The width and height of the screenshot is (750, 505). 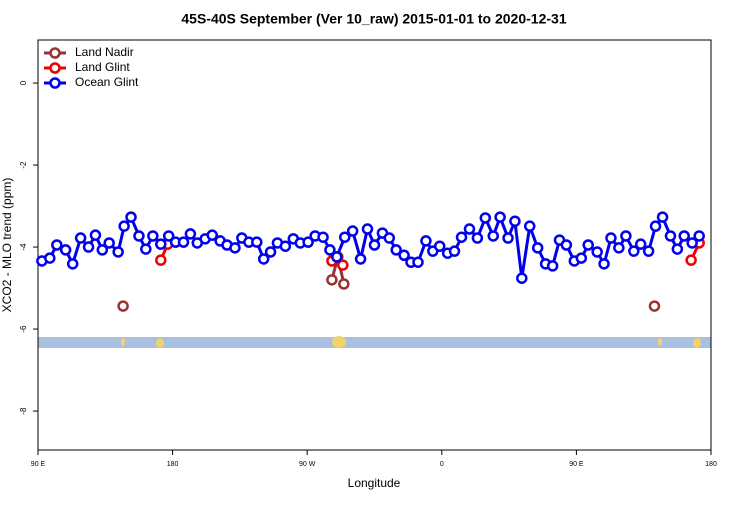 I want to click on x-tick-label: 0, so click(x=442, y=464).